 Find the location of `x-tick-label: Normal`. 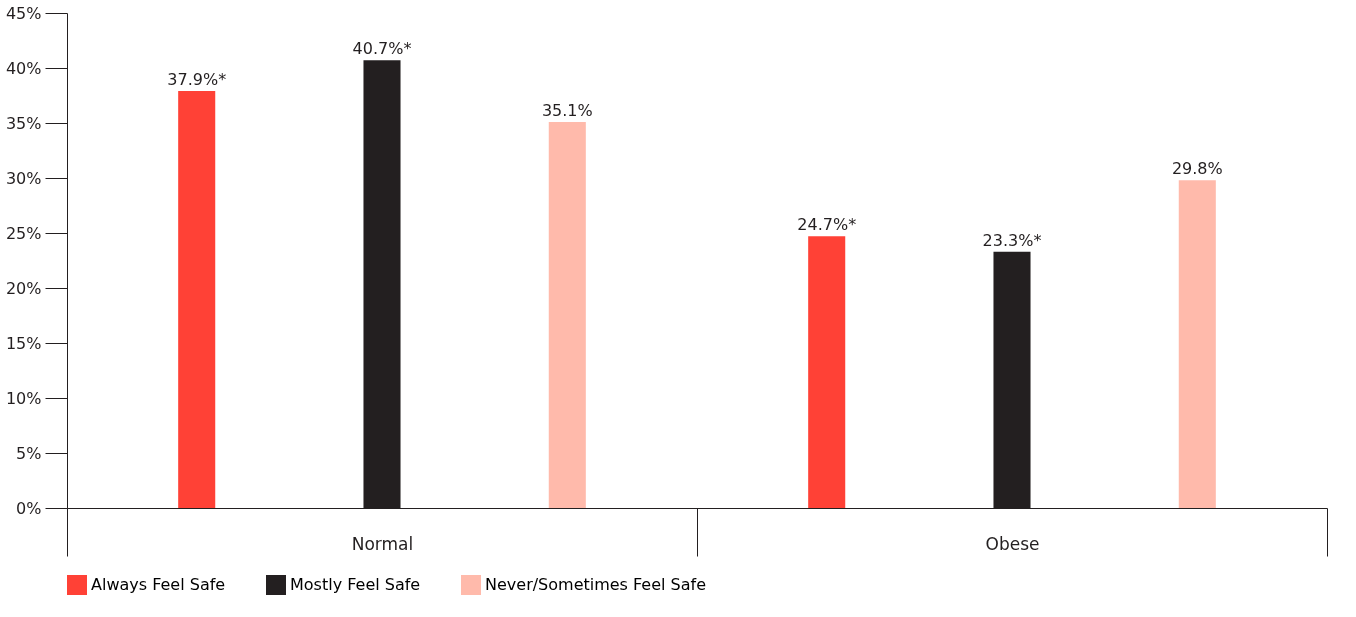

x-tick-label: Normal is located at coordinates (382, 543).